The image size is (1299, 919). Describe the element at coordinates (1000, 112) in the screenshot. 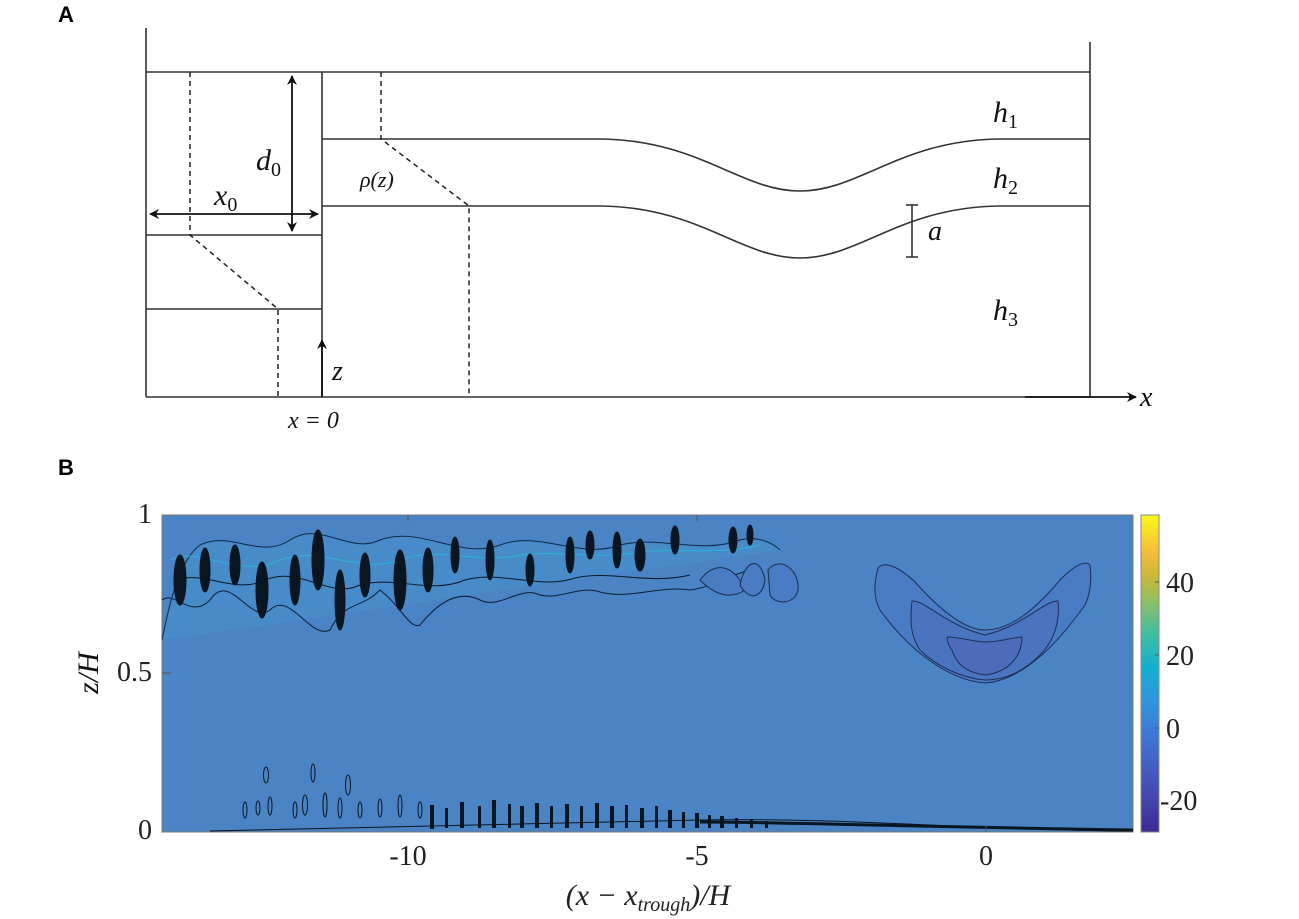

I see `h1-label: h` at that location.